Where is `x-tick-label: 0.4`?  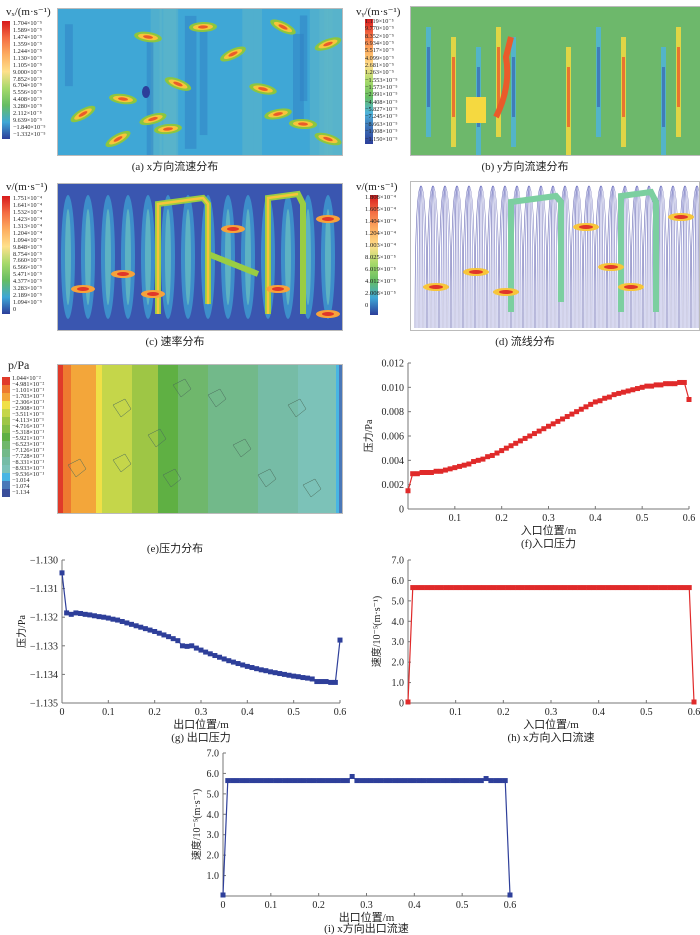
x-tick-label: 0.4 is located at coordinates (598, 712).